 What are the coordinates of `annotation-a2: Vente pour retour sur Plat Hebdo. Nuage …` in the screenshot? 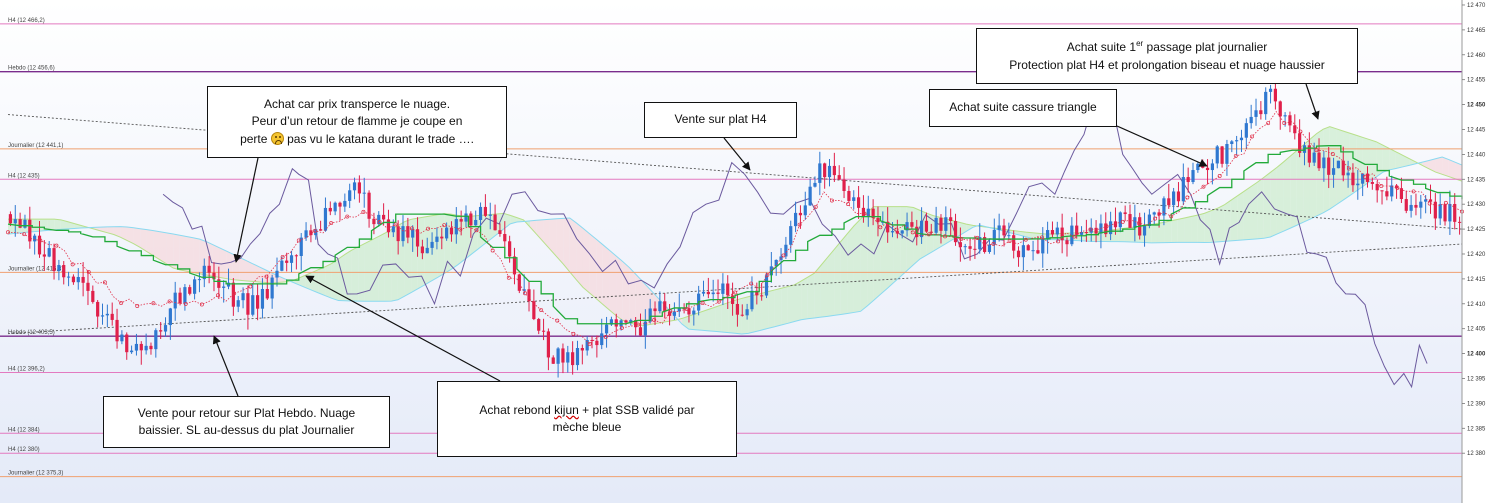 It's located at (246, 422).